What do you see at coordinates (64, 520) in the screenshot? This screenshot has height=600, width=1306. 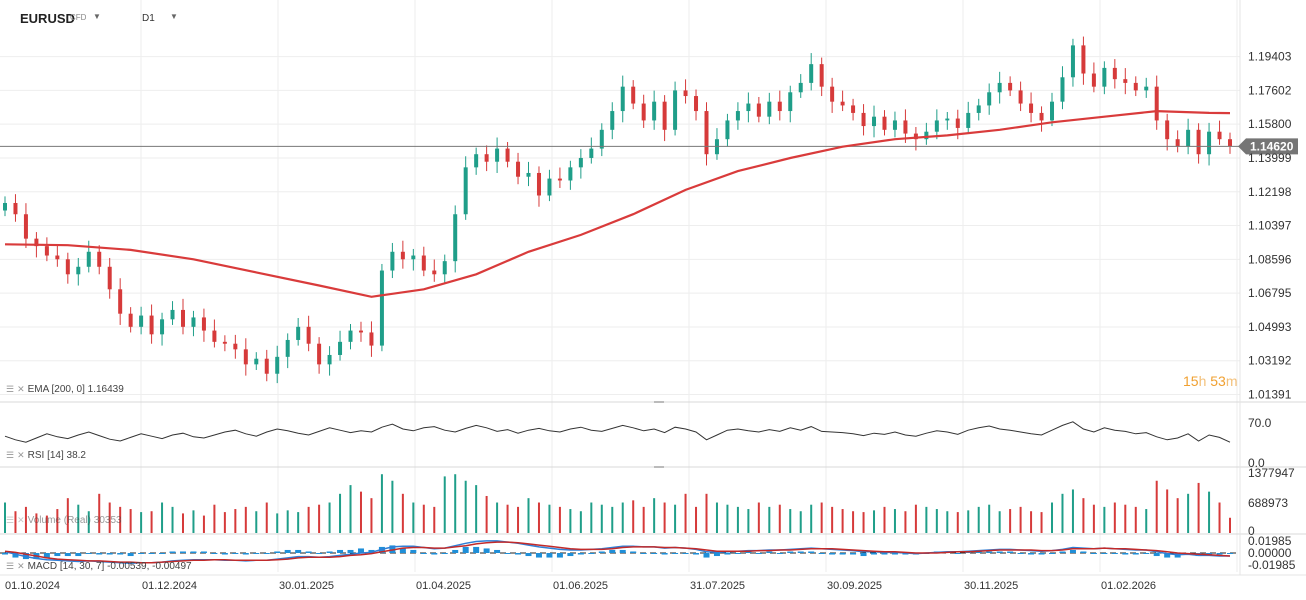 I see `volume-indicator-label: ☰ ✕ Volume (Real) 30353` at bounding box center [64, 520].